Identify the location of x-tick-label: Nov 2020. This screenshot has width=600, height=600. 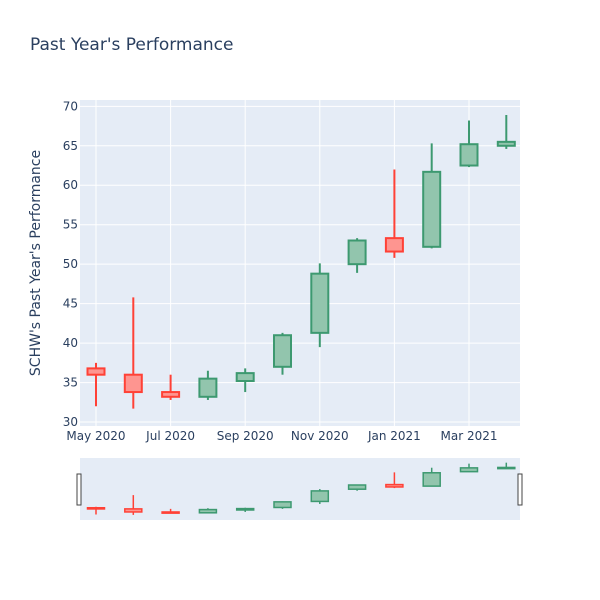
(320, 436).